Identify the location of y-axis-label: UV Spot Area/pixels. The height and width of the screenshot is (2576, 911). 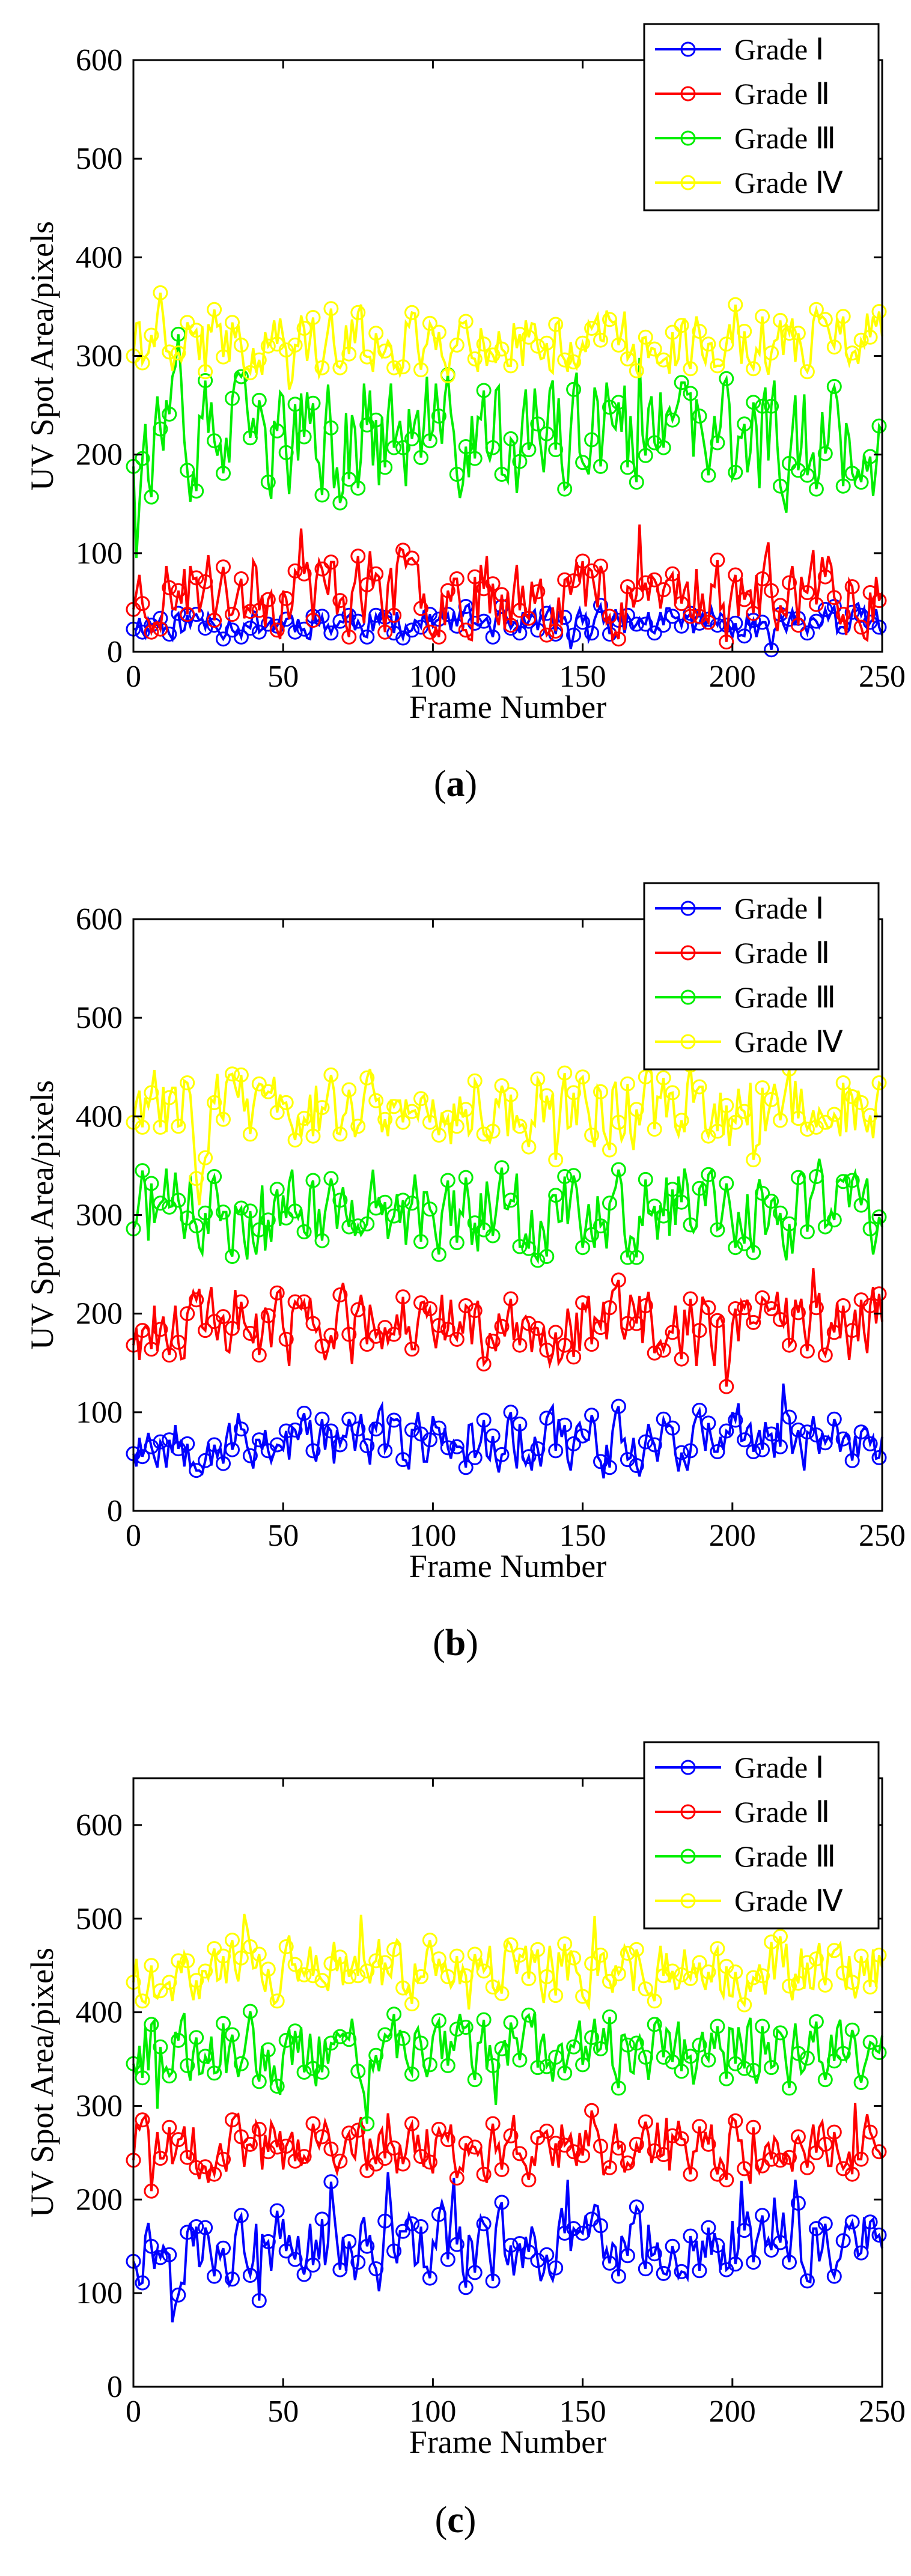
(42, 1215).